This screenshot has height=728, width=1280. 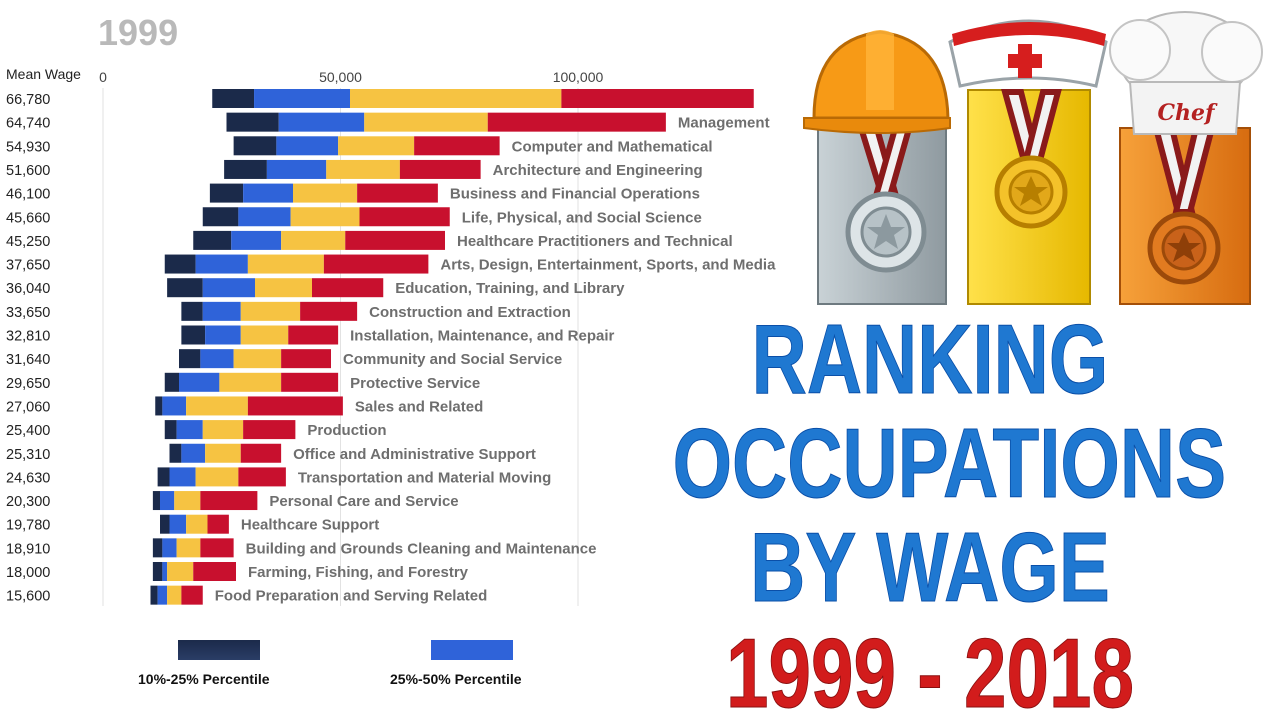 What do you see at coordinates (724, 123) in the screenshot?
I see `occupation-label: Management` at bounding box center [724, 123].